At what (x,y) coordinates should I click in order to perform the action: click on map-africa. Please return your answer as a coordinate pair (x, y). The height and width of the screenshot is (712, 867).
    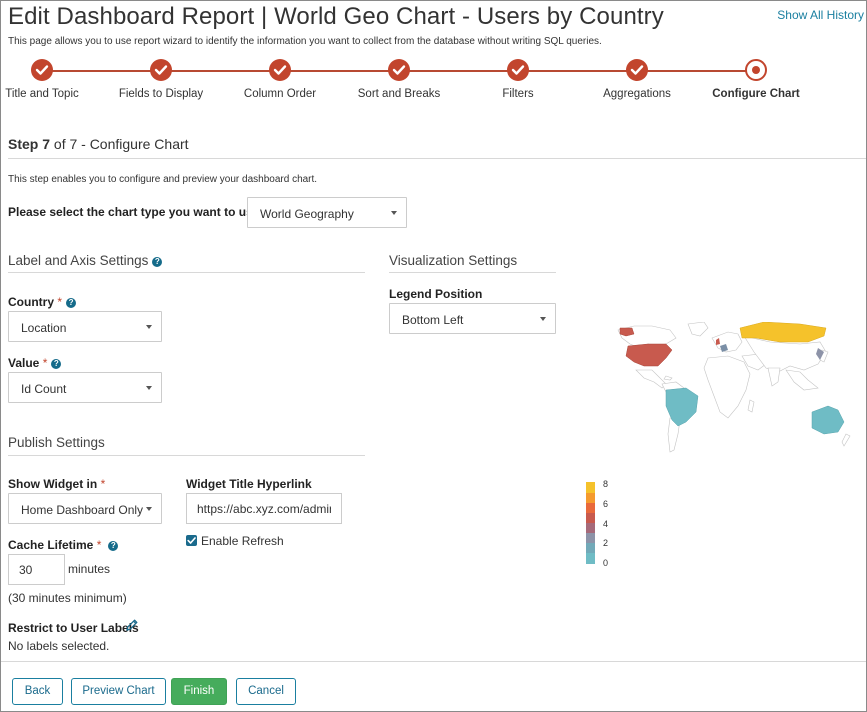
    Looking at the image, I should click on (727, 387).